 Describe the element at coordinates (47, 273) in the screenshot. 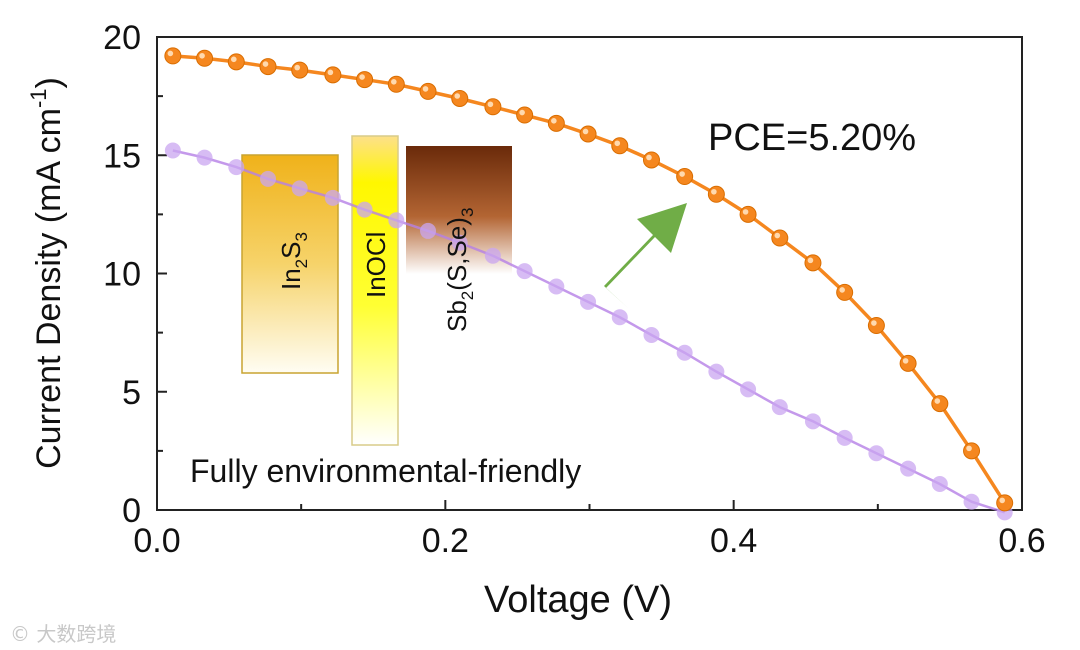

I see `y-axis-title: Current Density (mA cm-1)` at that location.